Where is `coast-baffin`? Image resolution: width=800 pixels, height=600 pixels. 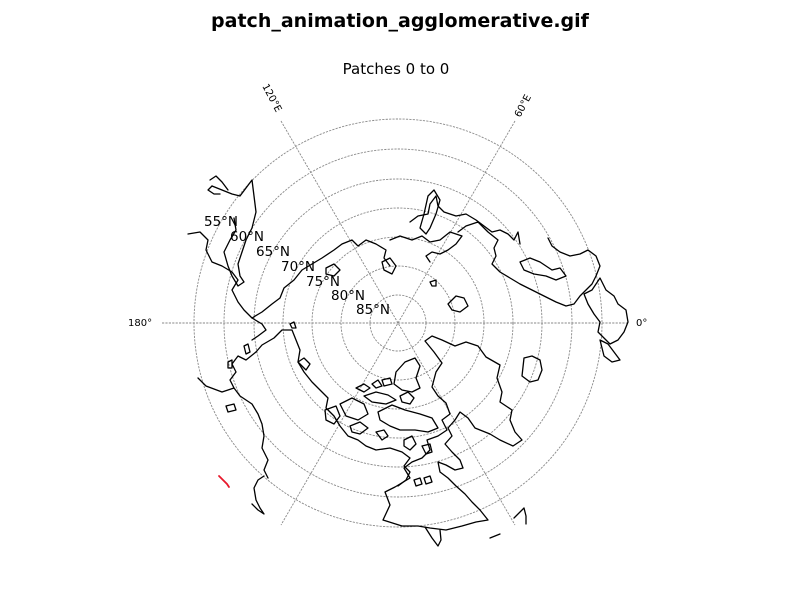
coast-baffin is located at coordinates (408, 418).